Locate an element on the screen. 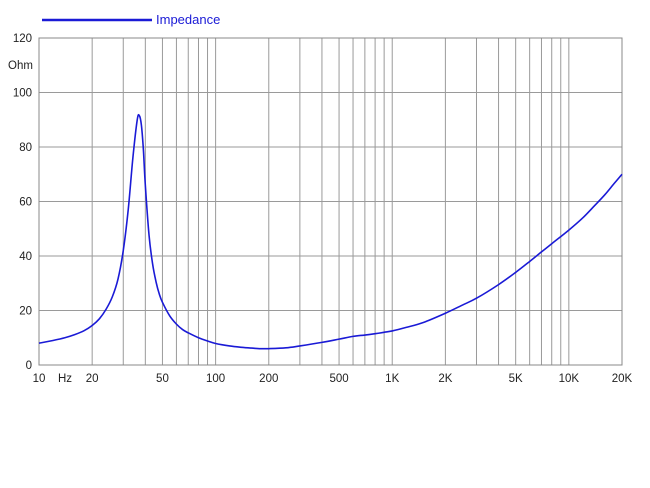 This screenshot has height=488, width=650. legend-label-impedance: Impedance is located at coordinates (188, 19).